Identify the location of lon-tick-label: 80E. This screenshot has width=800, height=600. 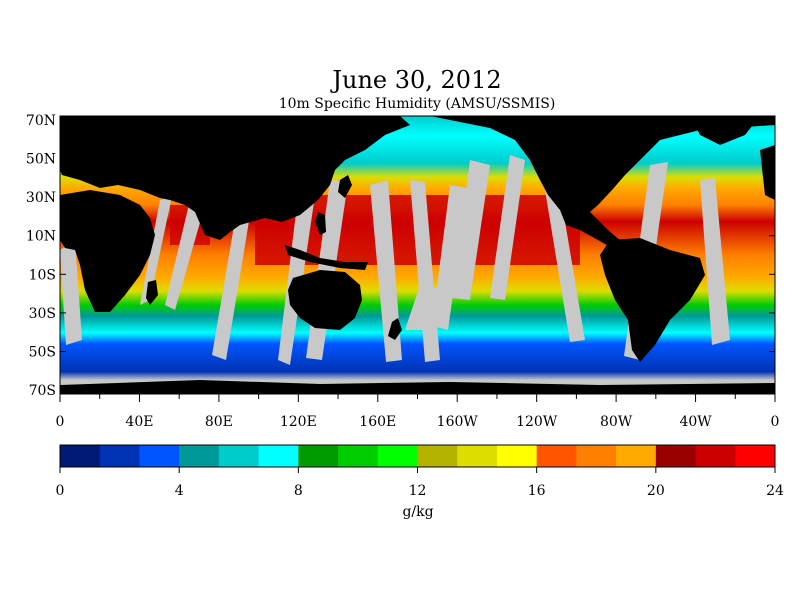
(219, 422).